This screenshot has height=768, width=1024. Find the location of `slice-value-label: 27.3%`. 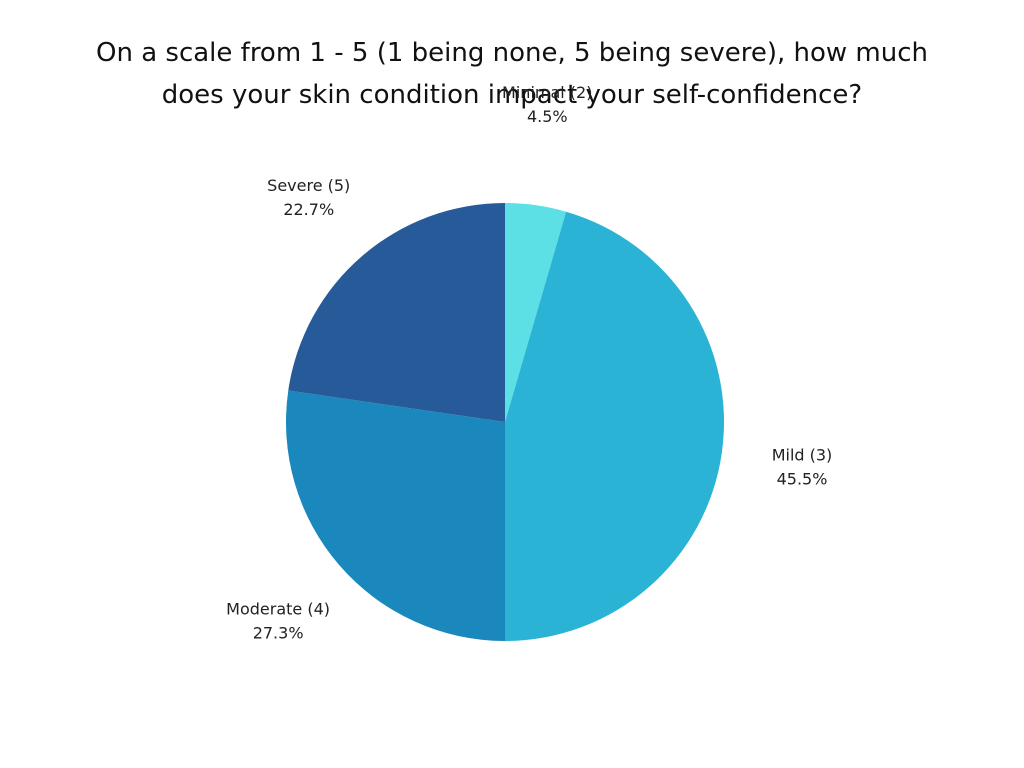

slice-value-label: 27.3% is located at coordinates (278, 632).